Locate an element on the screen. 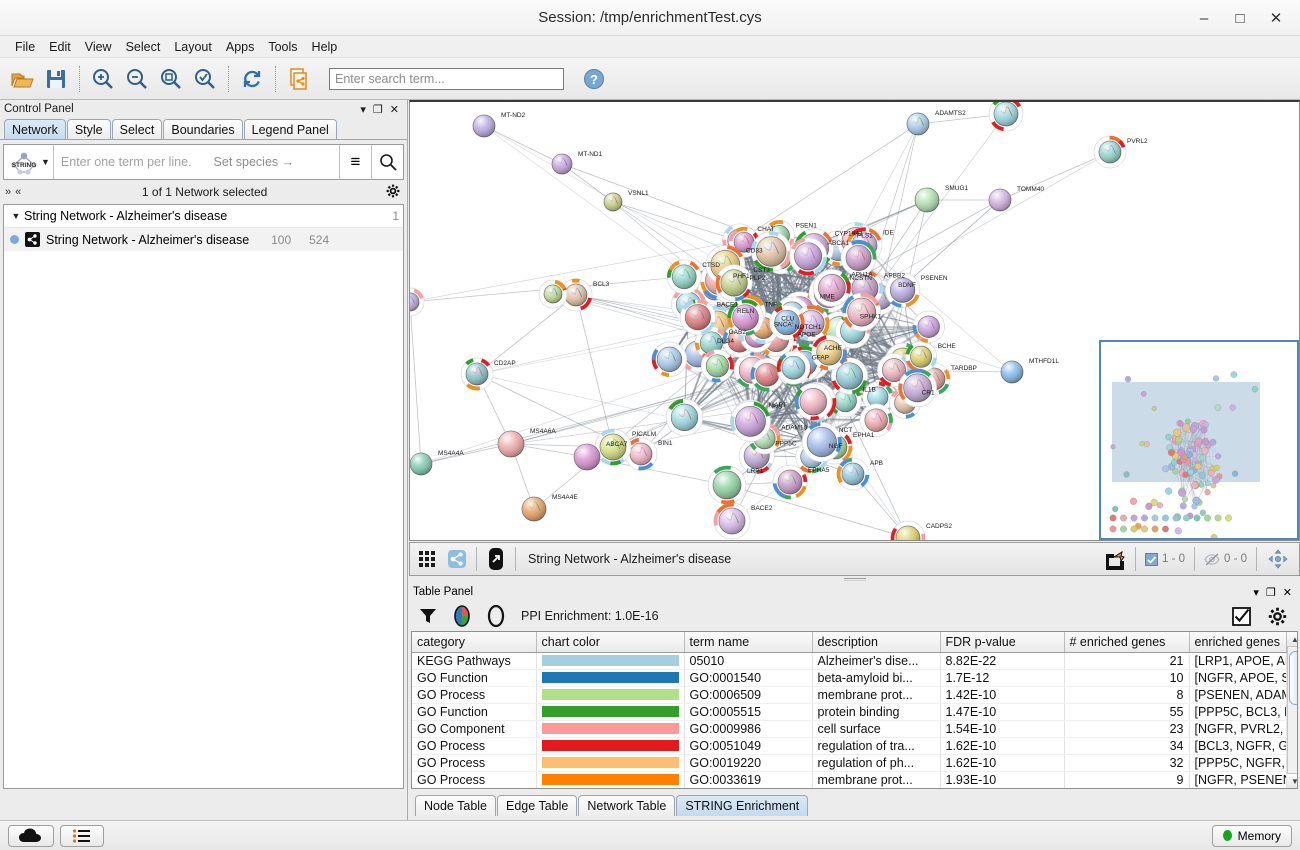 The height and width of the screenshot is (850, 1300). zoom-fit-icon is located at coordinates (171, 79).